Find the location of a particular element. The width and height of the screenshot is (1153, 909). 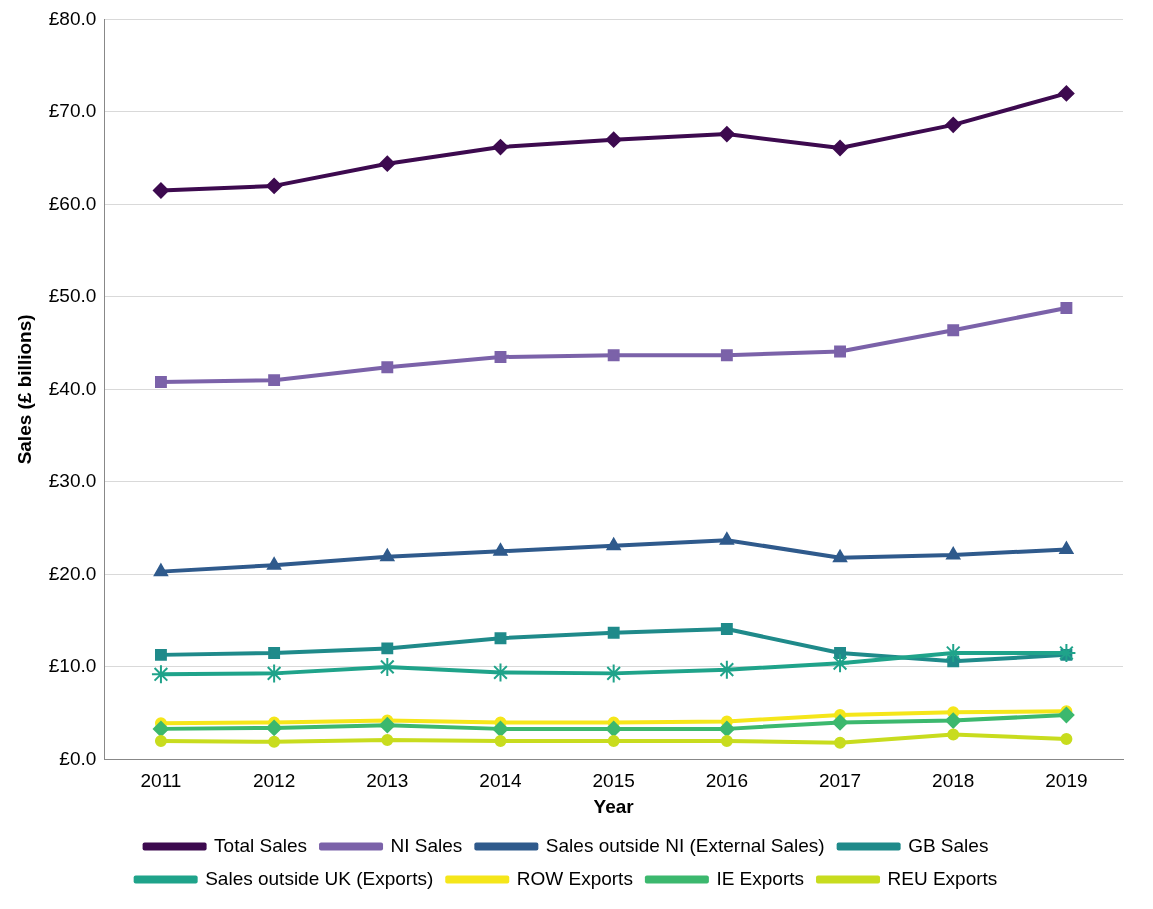

x-tick-label: 2012 is located at coordinates (274, 781).